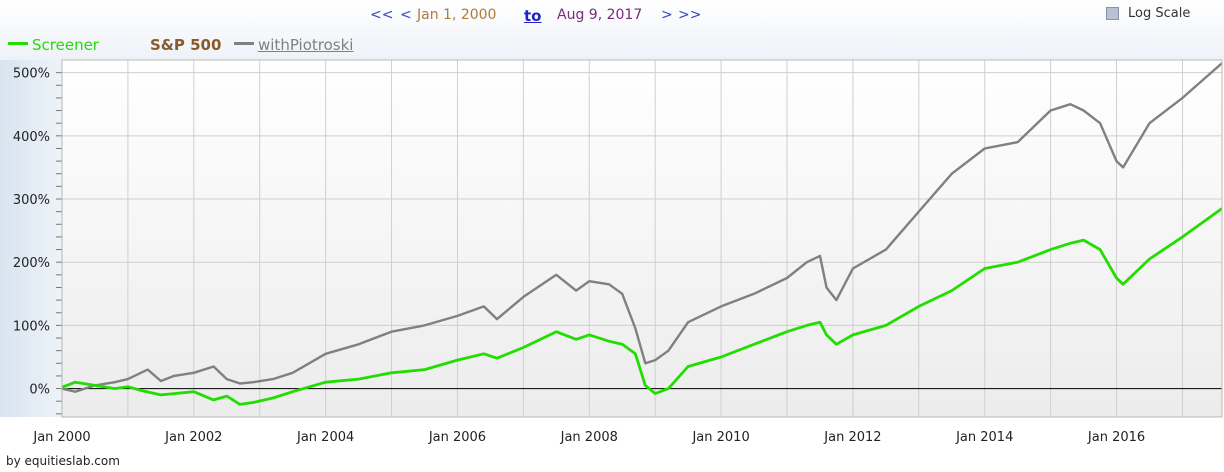 The height and width of the screenshot is (472, 1224). What do you see at coordinates (382, 15) in the screenshot?
I see `first-page-button: <<` at bounding box center [382, 15].